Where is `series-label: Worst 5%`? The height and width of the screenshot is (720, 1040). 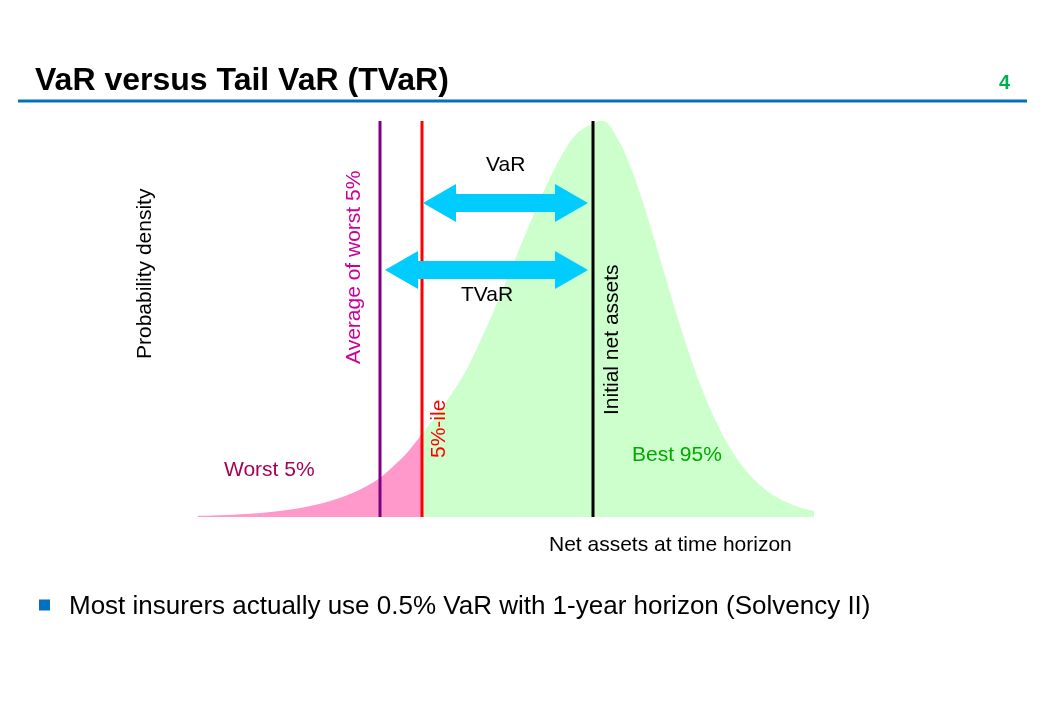 series-label: Worst 5% is located at coordinates (269, 468).